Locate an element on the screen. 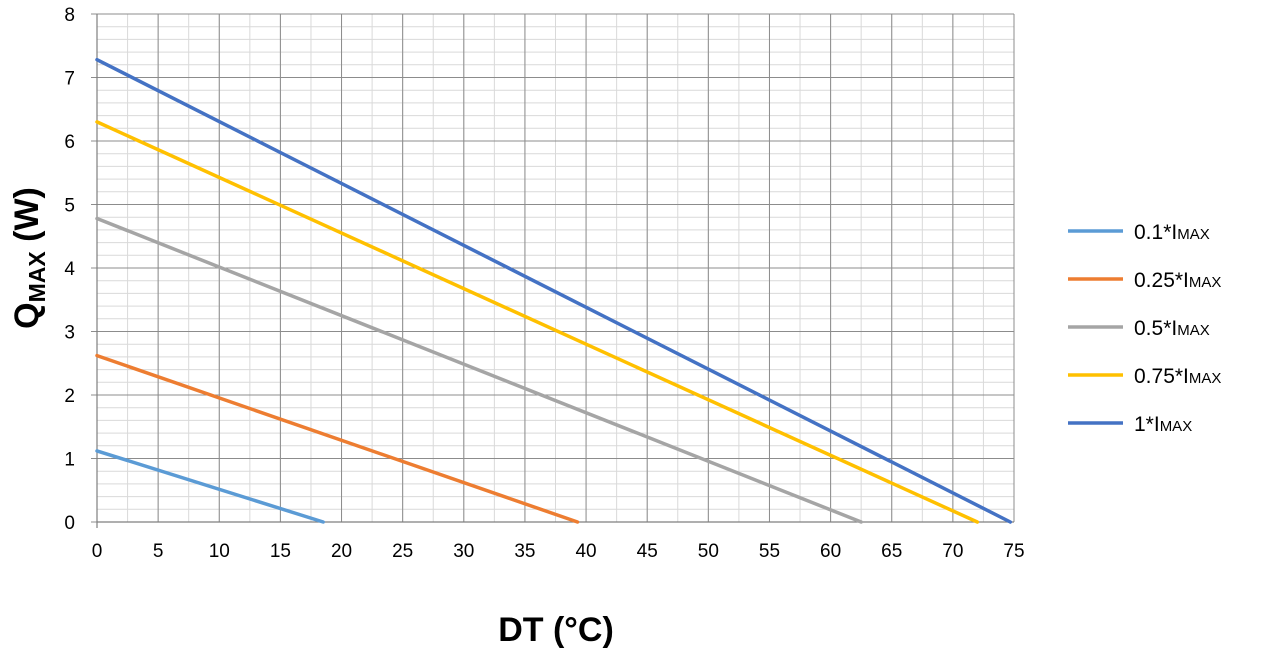 The image size is (1275, 660). x-tick-label: 70 is located at coordinates (952, 551).